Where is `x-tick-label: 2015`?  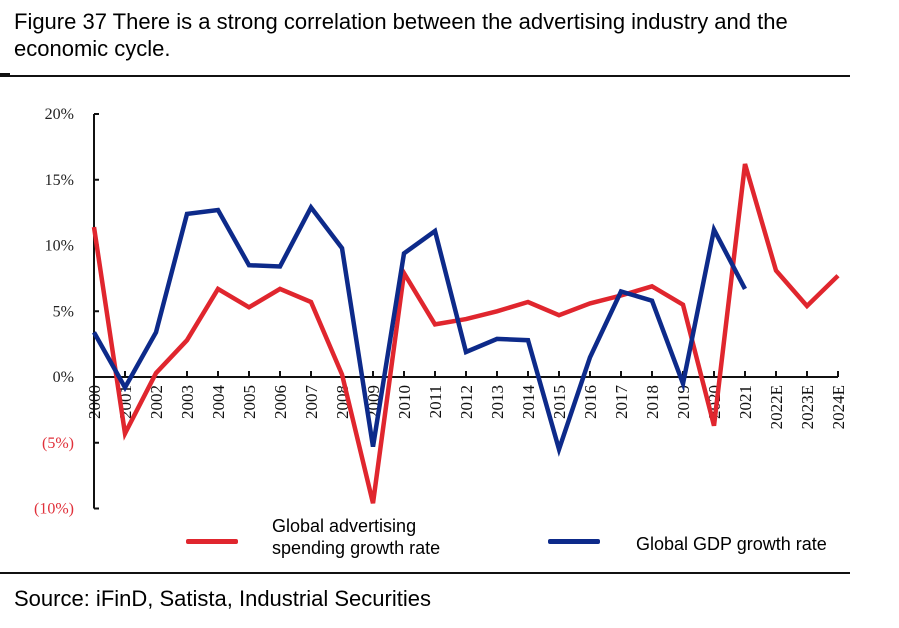 x-tick-label: 2015 is located at coordinates (559, 402).